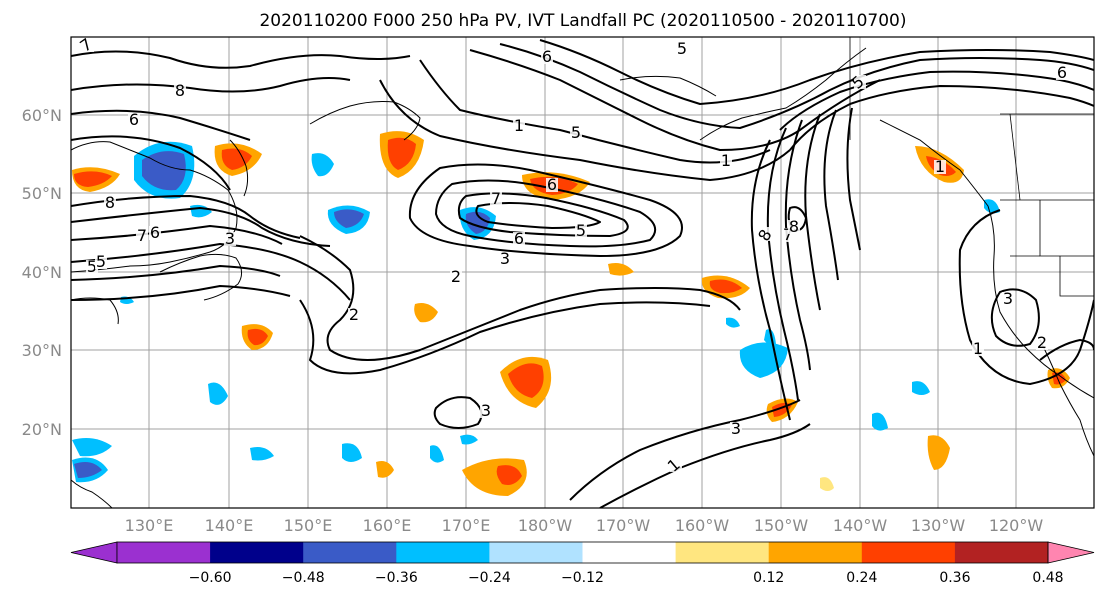 The width and height of the screenshot is (1105, 601). Describe the element at coordinates (1016, 525) in the screenshot. I see `longitude-label: 120°W` at that location.